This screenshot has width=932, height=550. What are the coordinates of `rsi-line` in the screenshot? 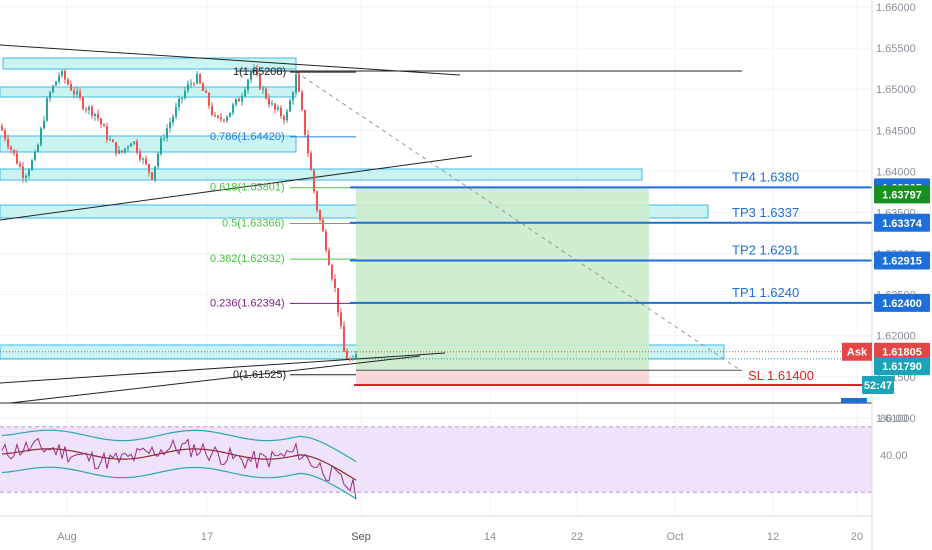 It's located at (179, 468).